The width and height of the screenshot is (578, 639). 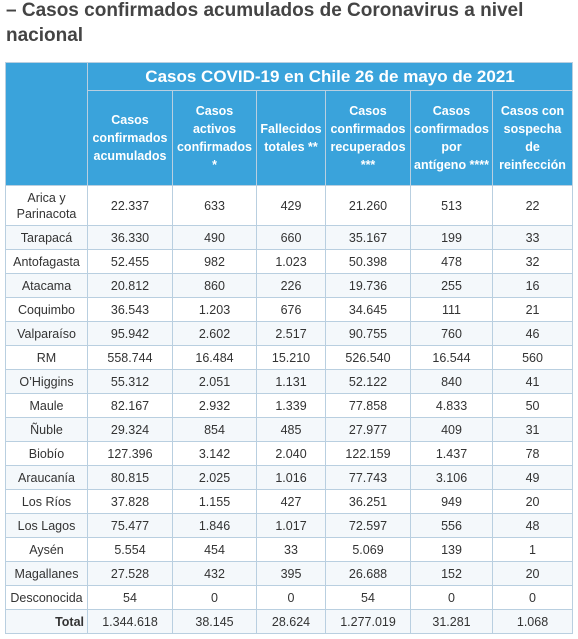 What do you see at coordinates (532, 525) in the screenshot?
I see `value-cell: 48` at bounding box center [532, 525].